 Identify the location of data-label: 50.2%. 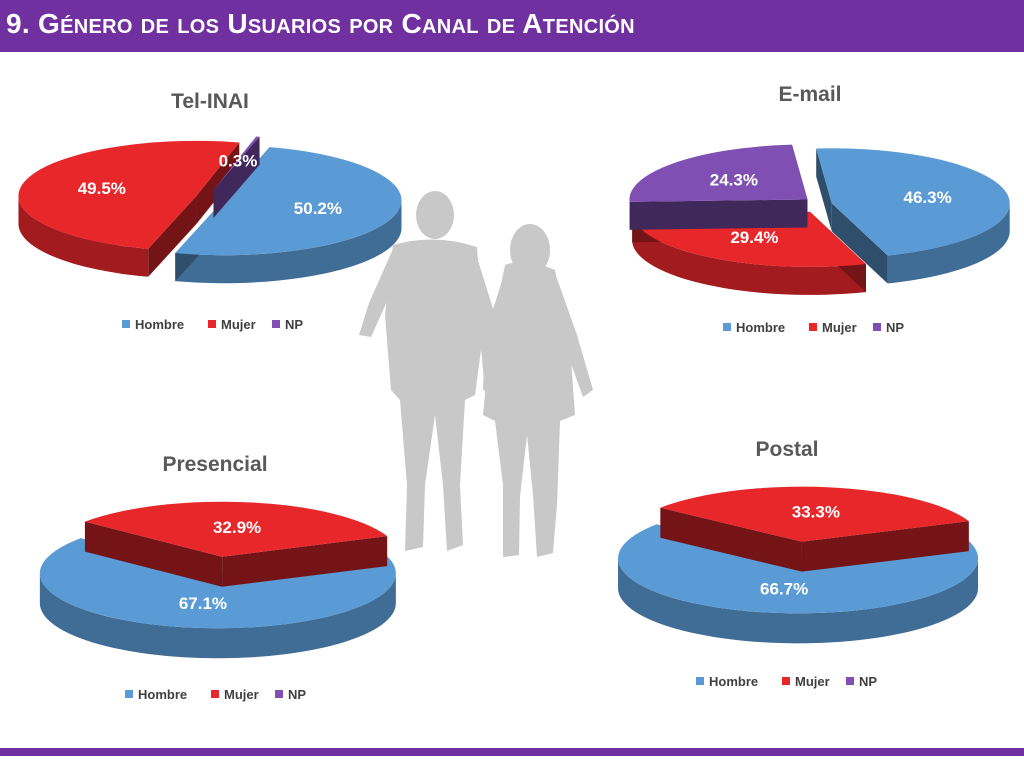
(318, 208).